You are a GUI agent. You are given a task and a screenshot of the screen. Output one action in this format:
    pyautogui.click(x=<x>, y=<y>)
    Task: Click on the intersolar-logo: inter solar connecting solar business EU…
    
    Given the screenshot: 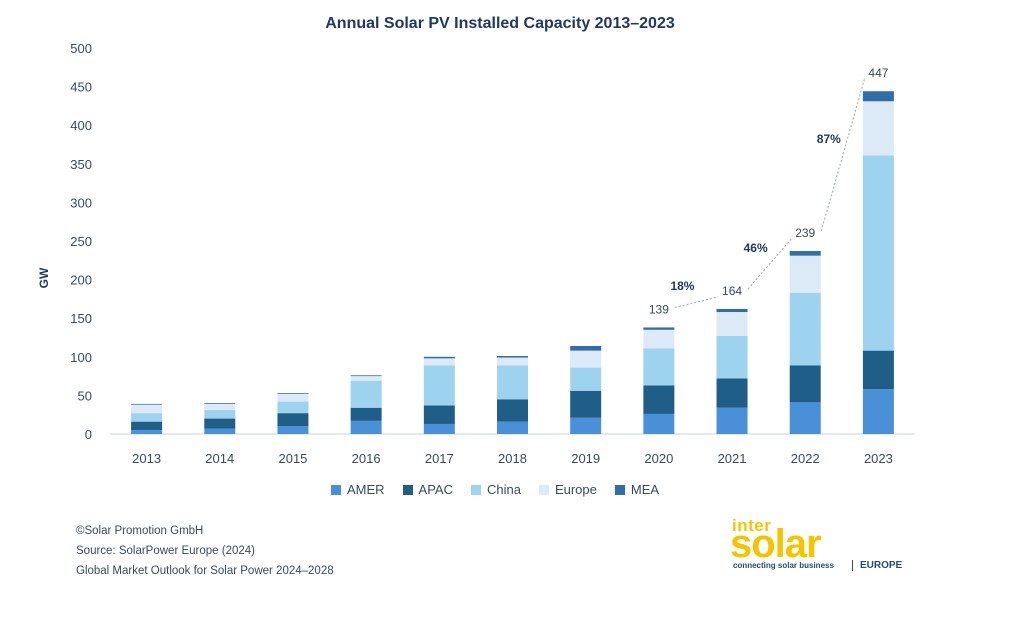 What is the action you would take?
    pyautogui.click(x=822, y=546)
    